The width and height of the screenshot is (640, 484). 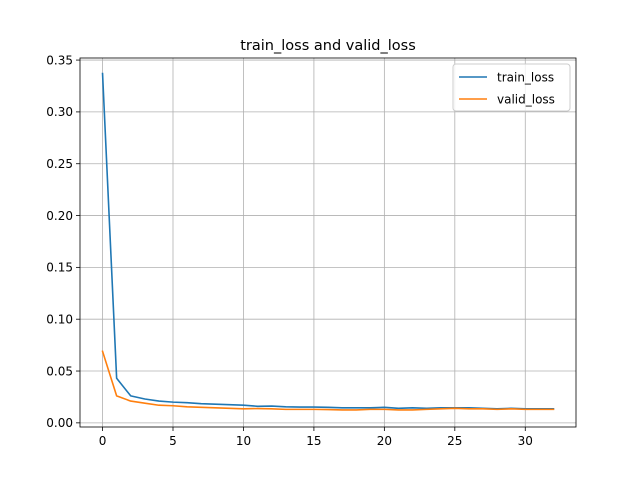 What do you see at coordinates (59, 423) in the screenshot?
I see `y-tick-label: 0.00` at bounding box center [59, 423].